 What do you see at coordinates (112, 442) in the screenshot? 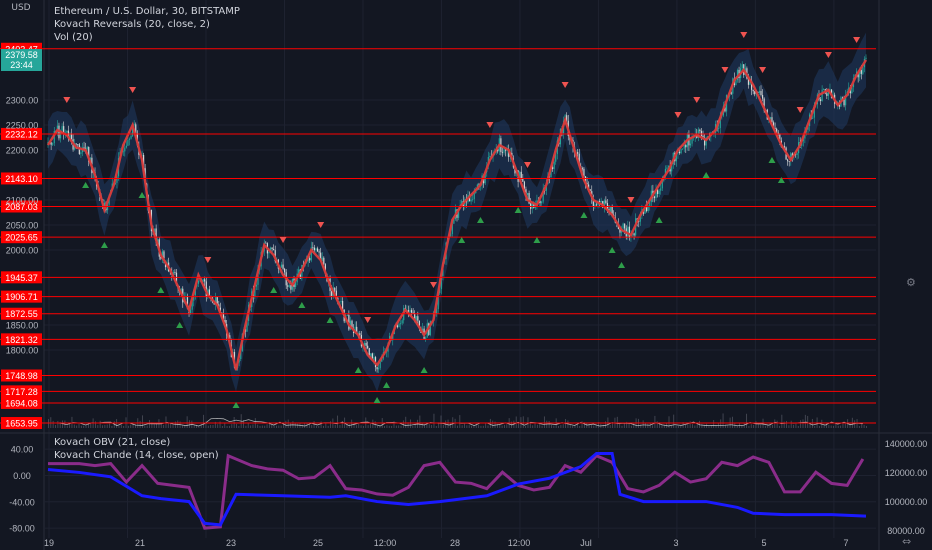
I see `indicator-kovach-obv: Kovach OBV (21, close)` at bounding box center [112, 442].